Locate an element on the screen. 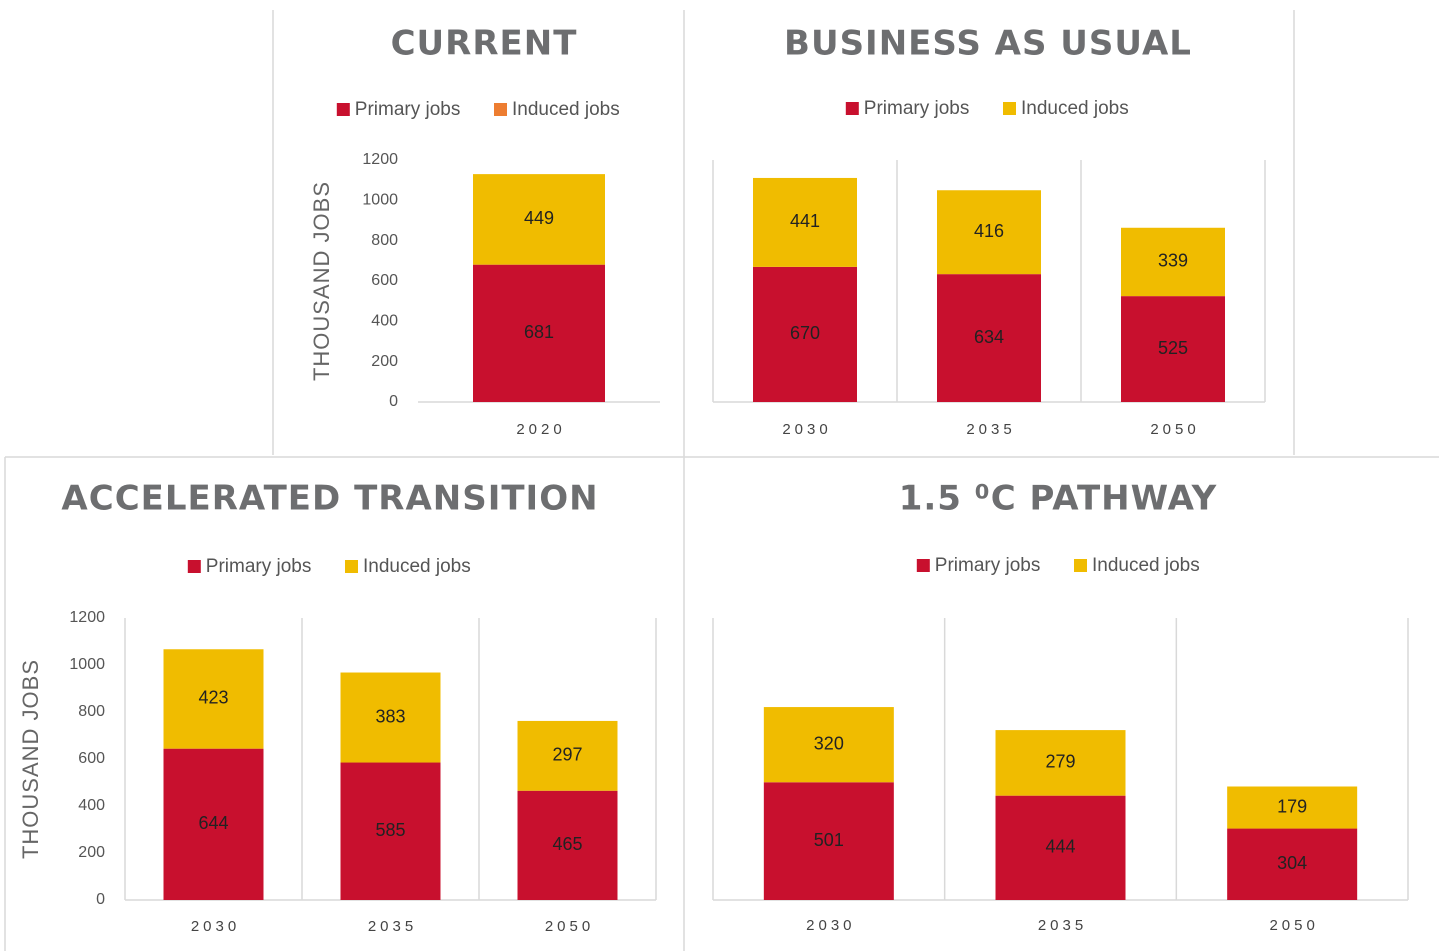 Image resolution: width=1439 pixels, height=951 pixels. data-label: 297 is located at coordinates (567, 755).